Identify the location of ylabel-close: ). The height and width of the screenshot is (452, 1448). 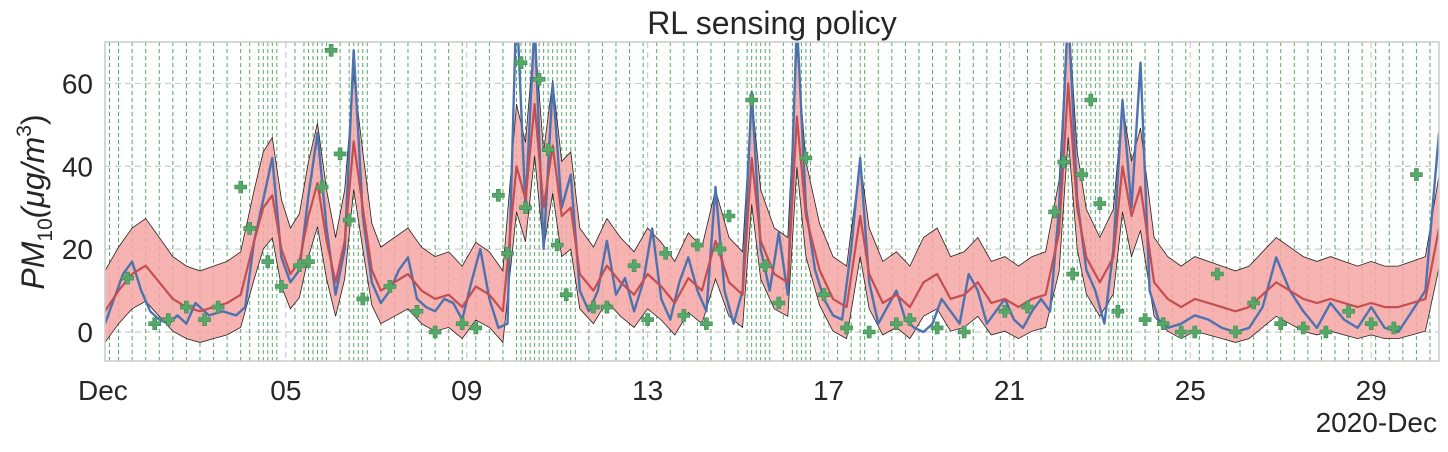
(33, 119).